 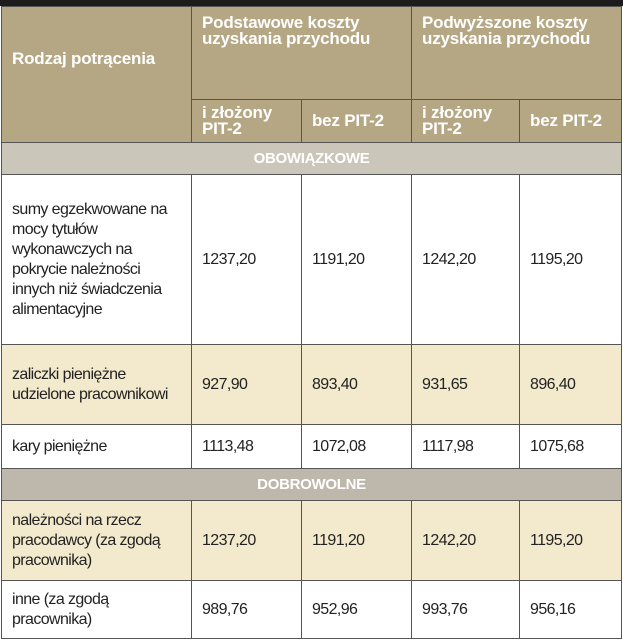 I want to click on header-group-increased: Podwyższone koszty uzyskania przychodu, so click(x=517, y=53).